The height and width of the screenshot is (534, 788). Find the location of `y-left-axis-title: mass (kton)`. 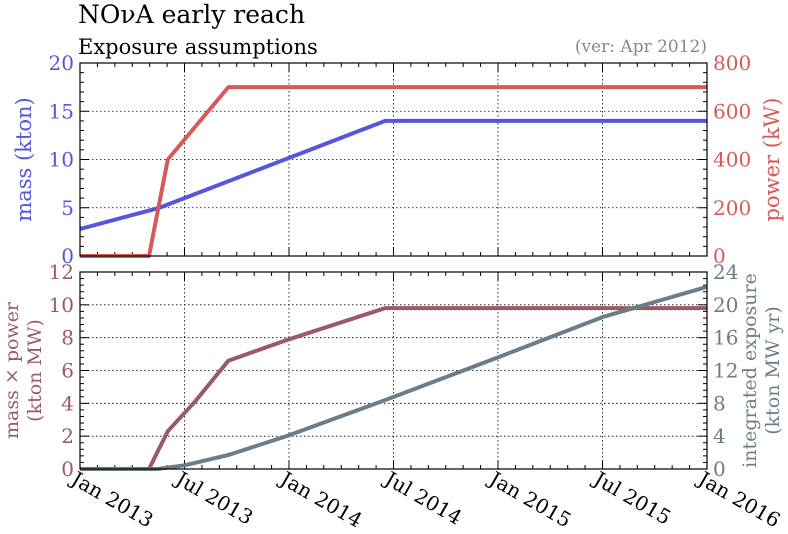

y-left-axis-title: mass (kton) is located at coordinates (24, 159).